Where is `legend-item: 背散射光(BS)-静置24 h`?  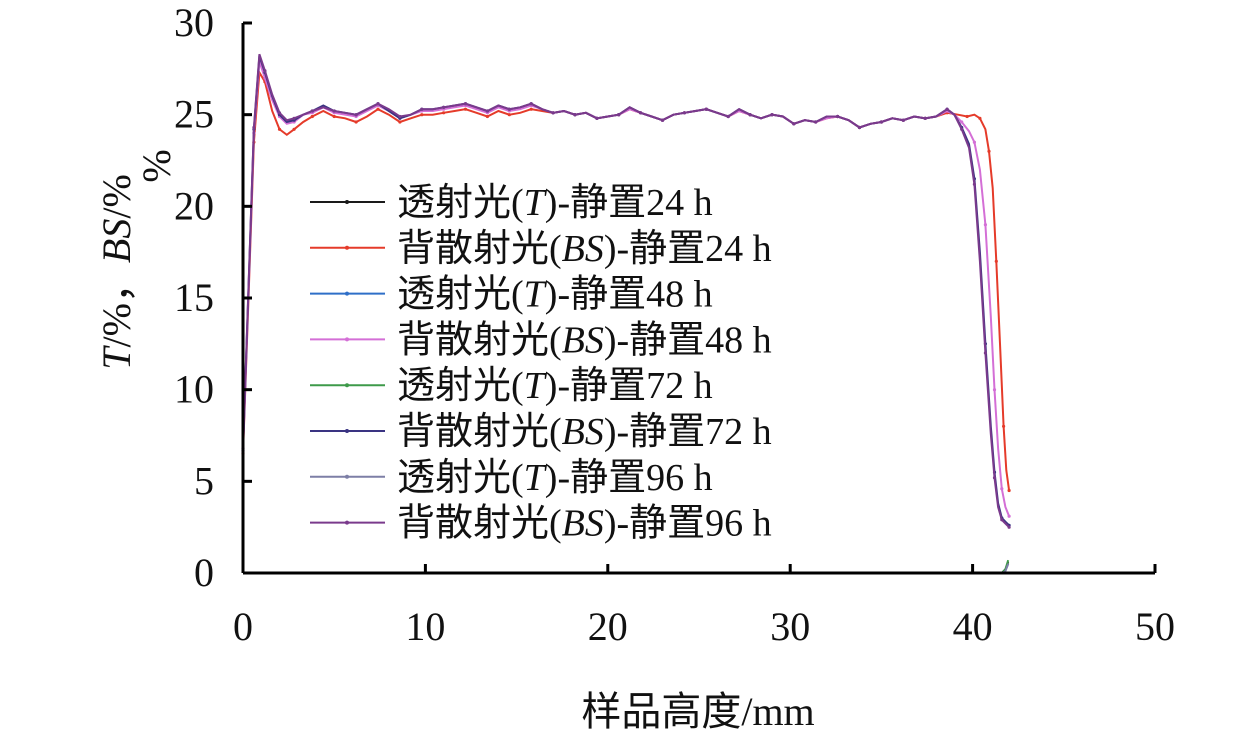
legend-item: 背散射光(BS)-静置24 h is located at coordinates (541, 249).